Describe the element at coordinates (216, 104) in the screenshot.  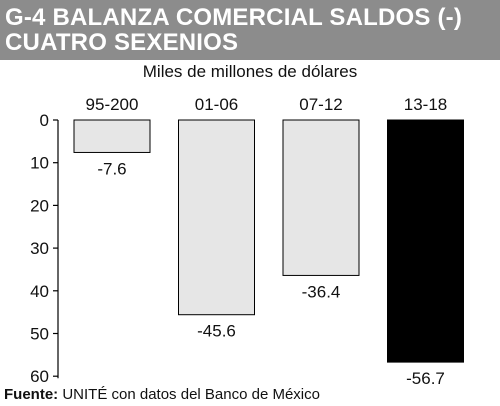
I see `category-label-01-06: 01-06` at that location.